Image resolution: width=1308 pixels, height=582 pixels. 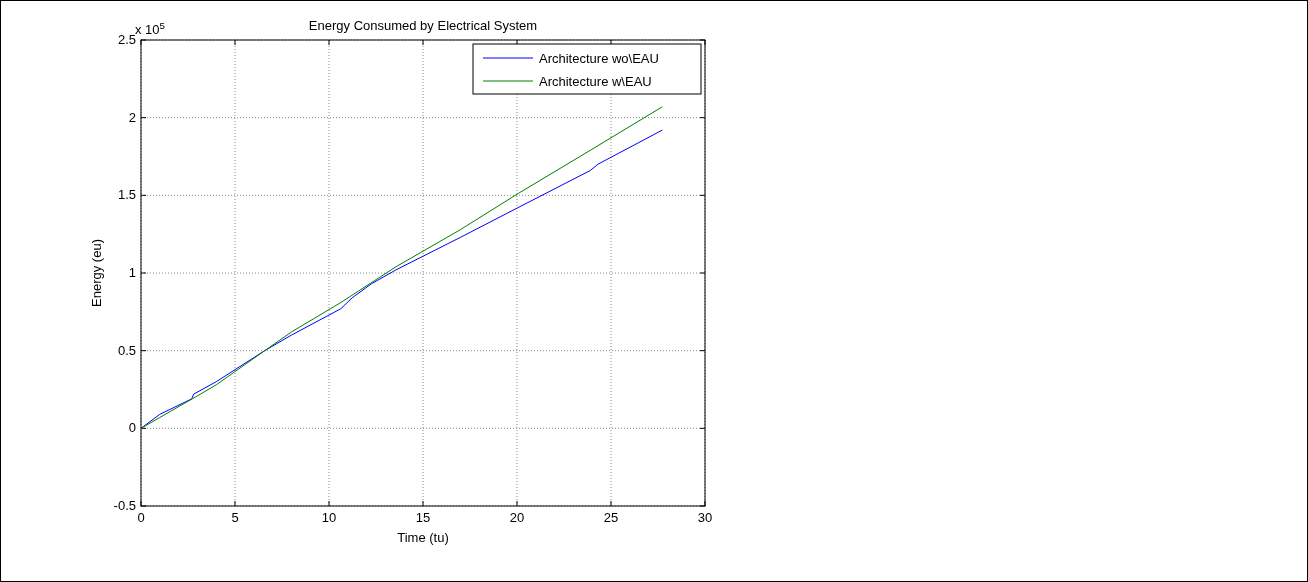 What do you see at coordinates (611, 517) in the screenshot?
I see `x-tick-label: 25` at bounding box center [611, 517].